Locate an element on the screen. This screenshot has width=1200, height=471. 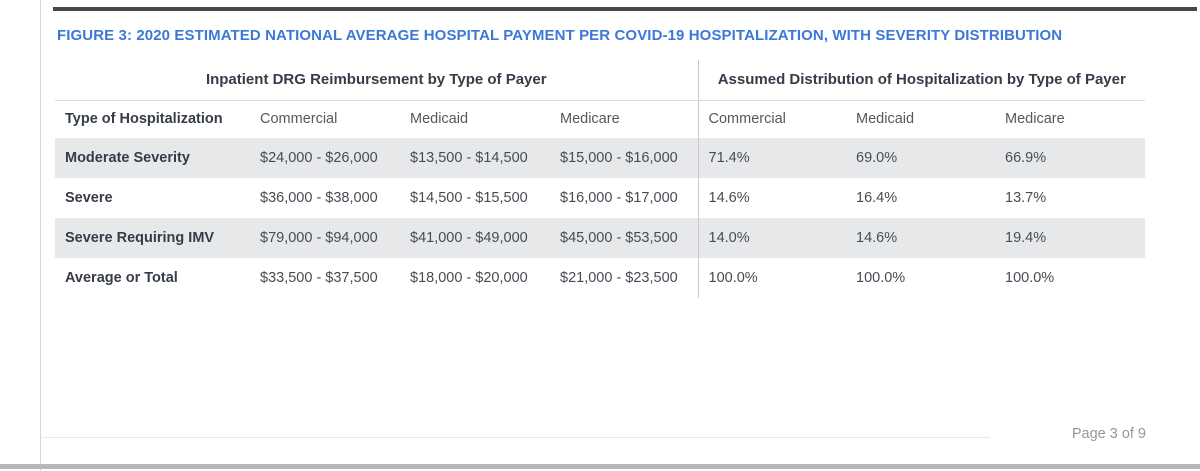
column-header-medicaid-distribution: Medicaid is located at coordinates (885, 119).